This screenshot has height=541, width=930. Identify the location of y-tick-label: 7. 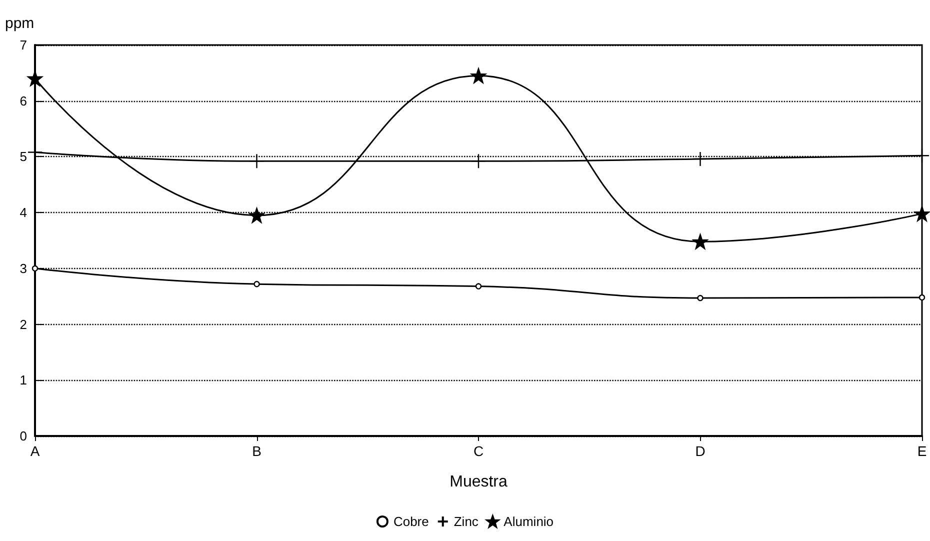
(23, 45).